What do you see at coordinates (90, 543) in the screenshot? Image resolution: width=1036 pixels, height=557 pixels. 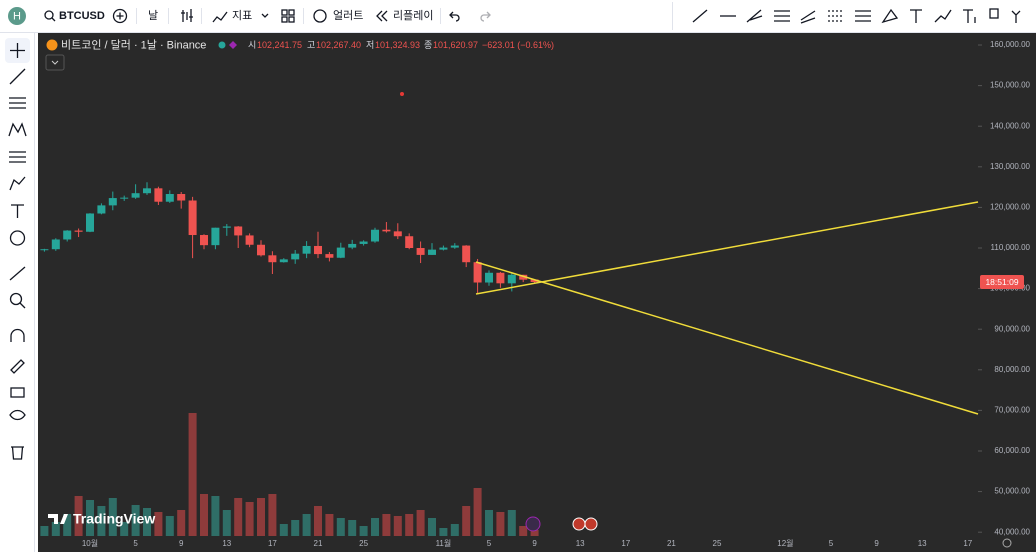 I see `x-tick-label: 10월` at bounding box center [90, 543].